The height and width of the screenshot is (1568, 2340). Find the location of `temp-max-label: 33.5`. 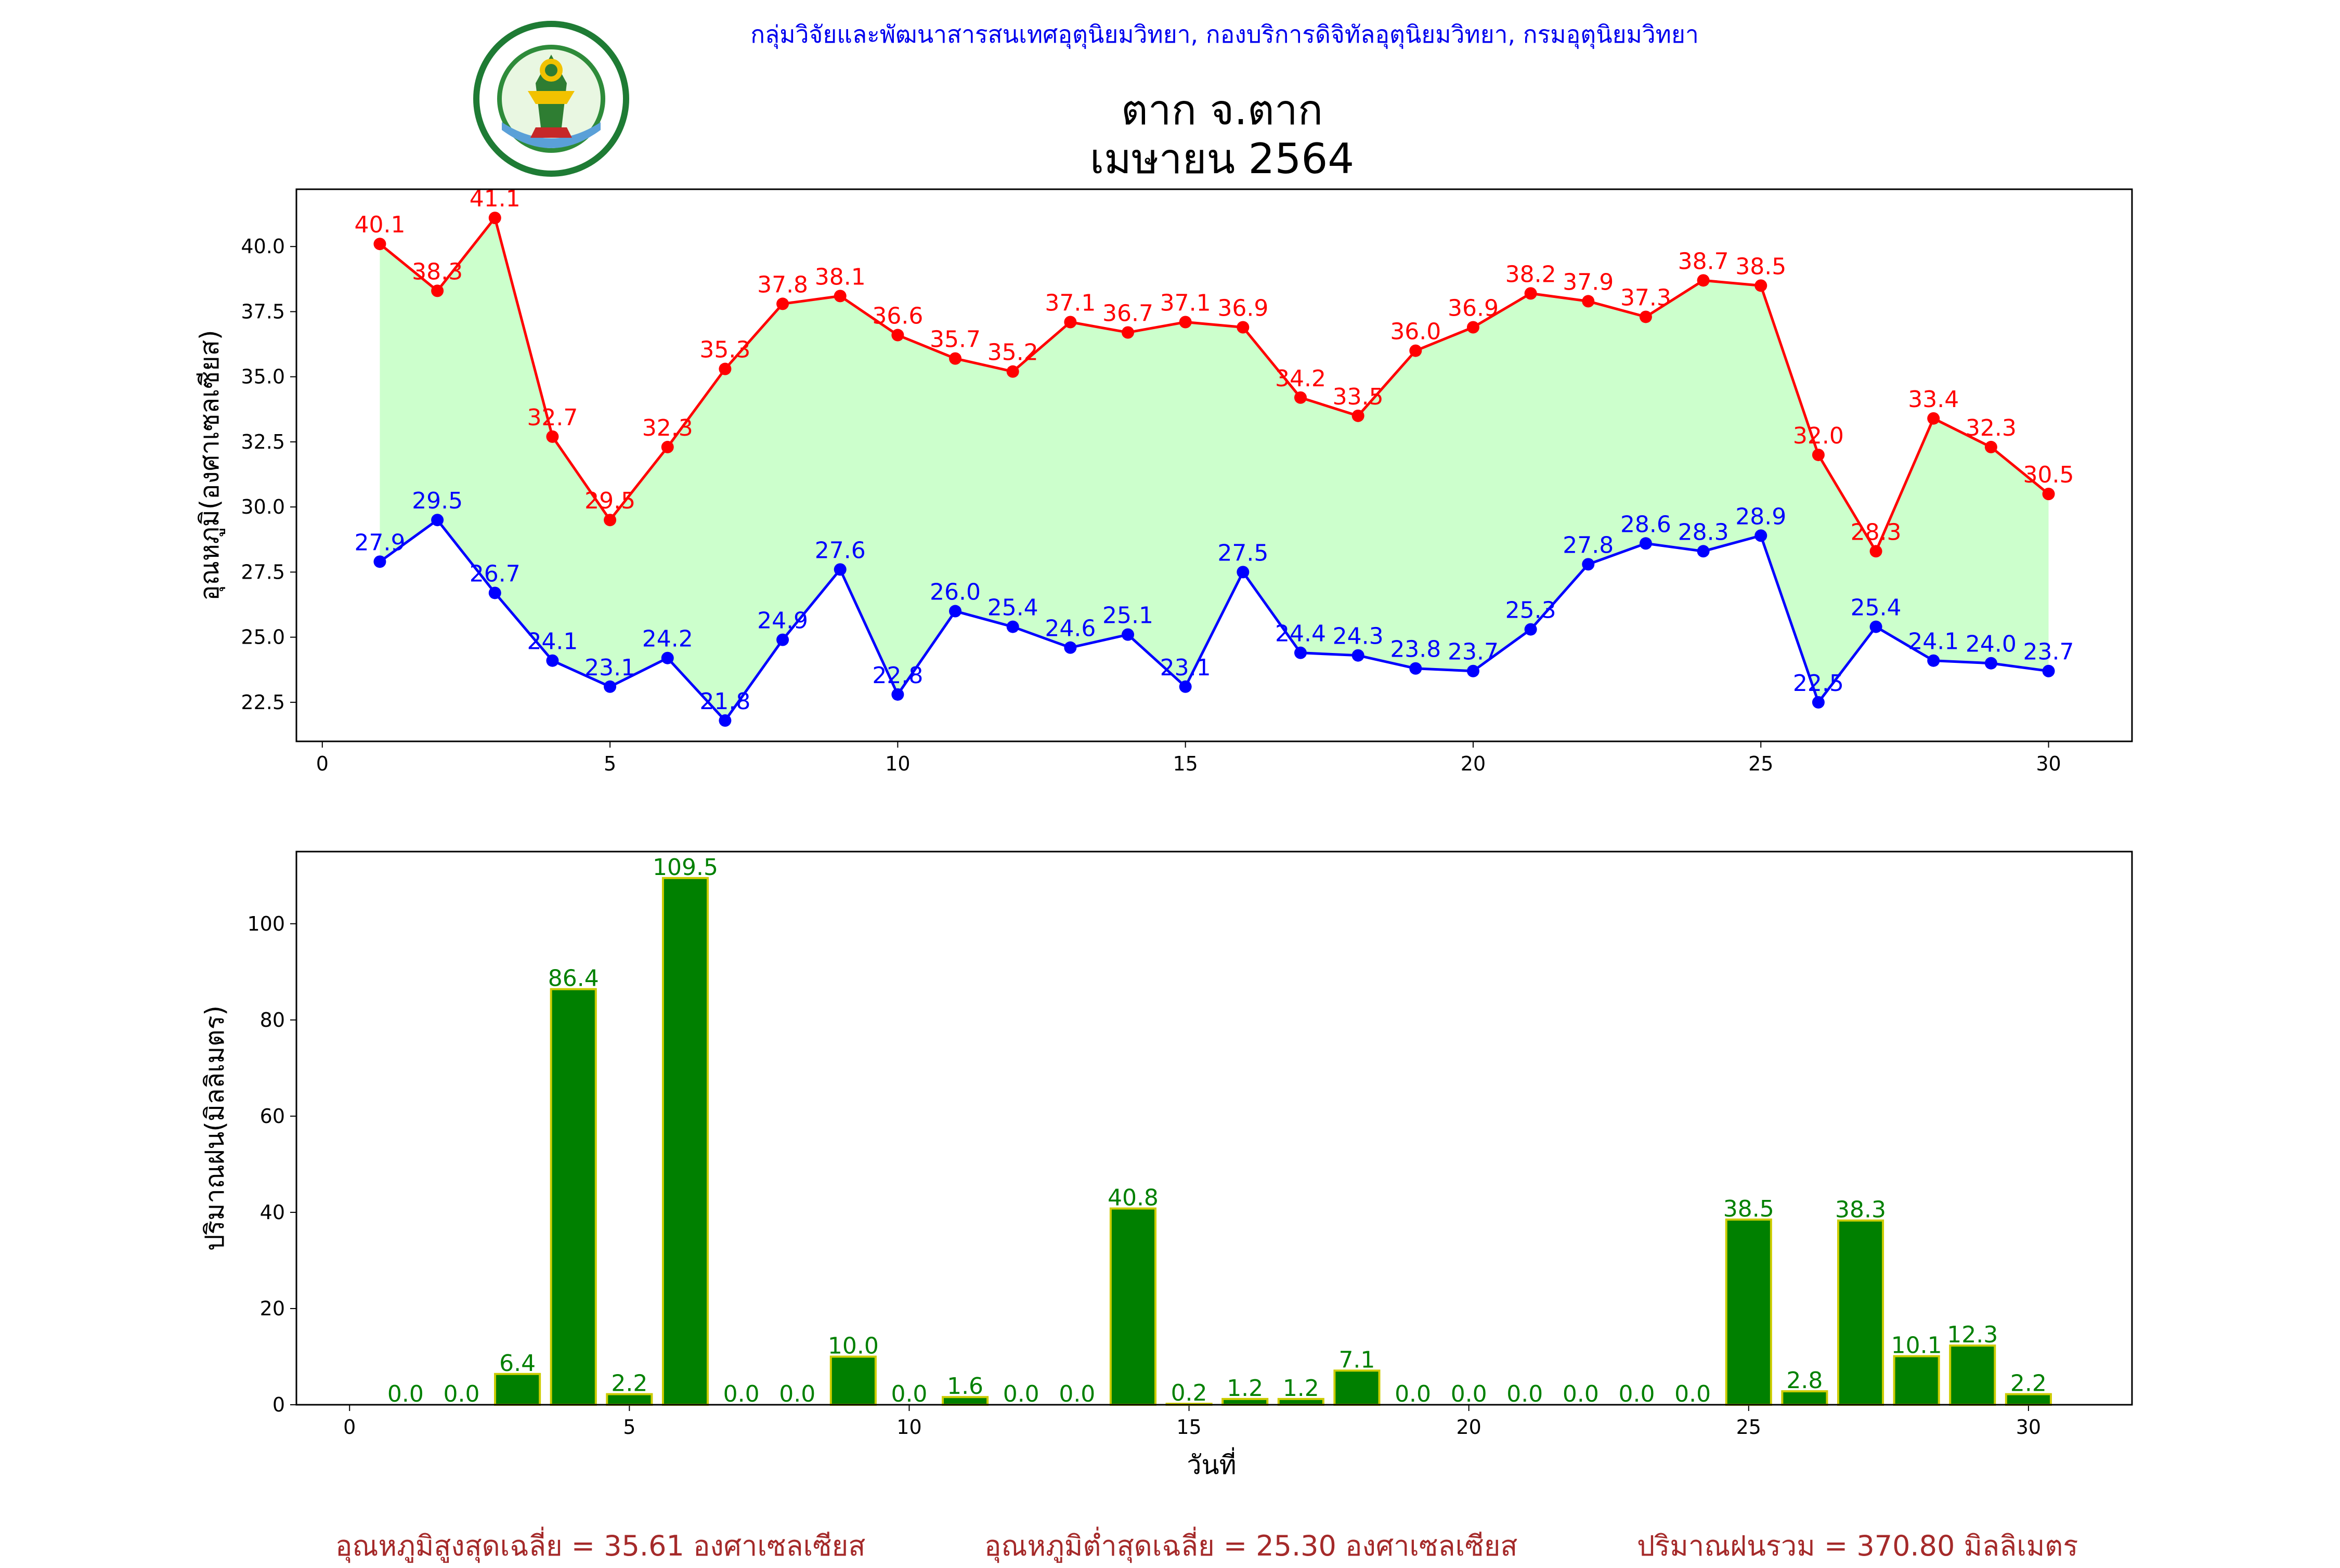

temp-max-label: 33.5 is located at coordinates (1358, 397).